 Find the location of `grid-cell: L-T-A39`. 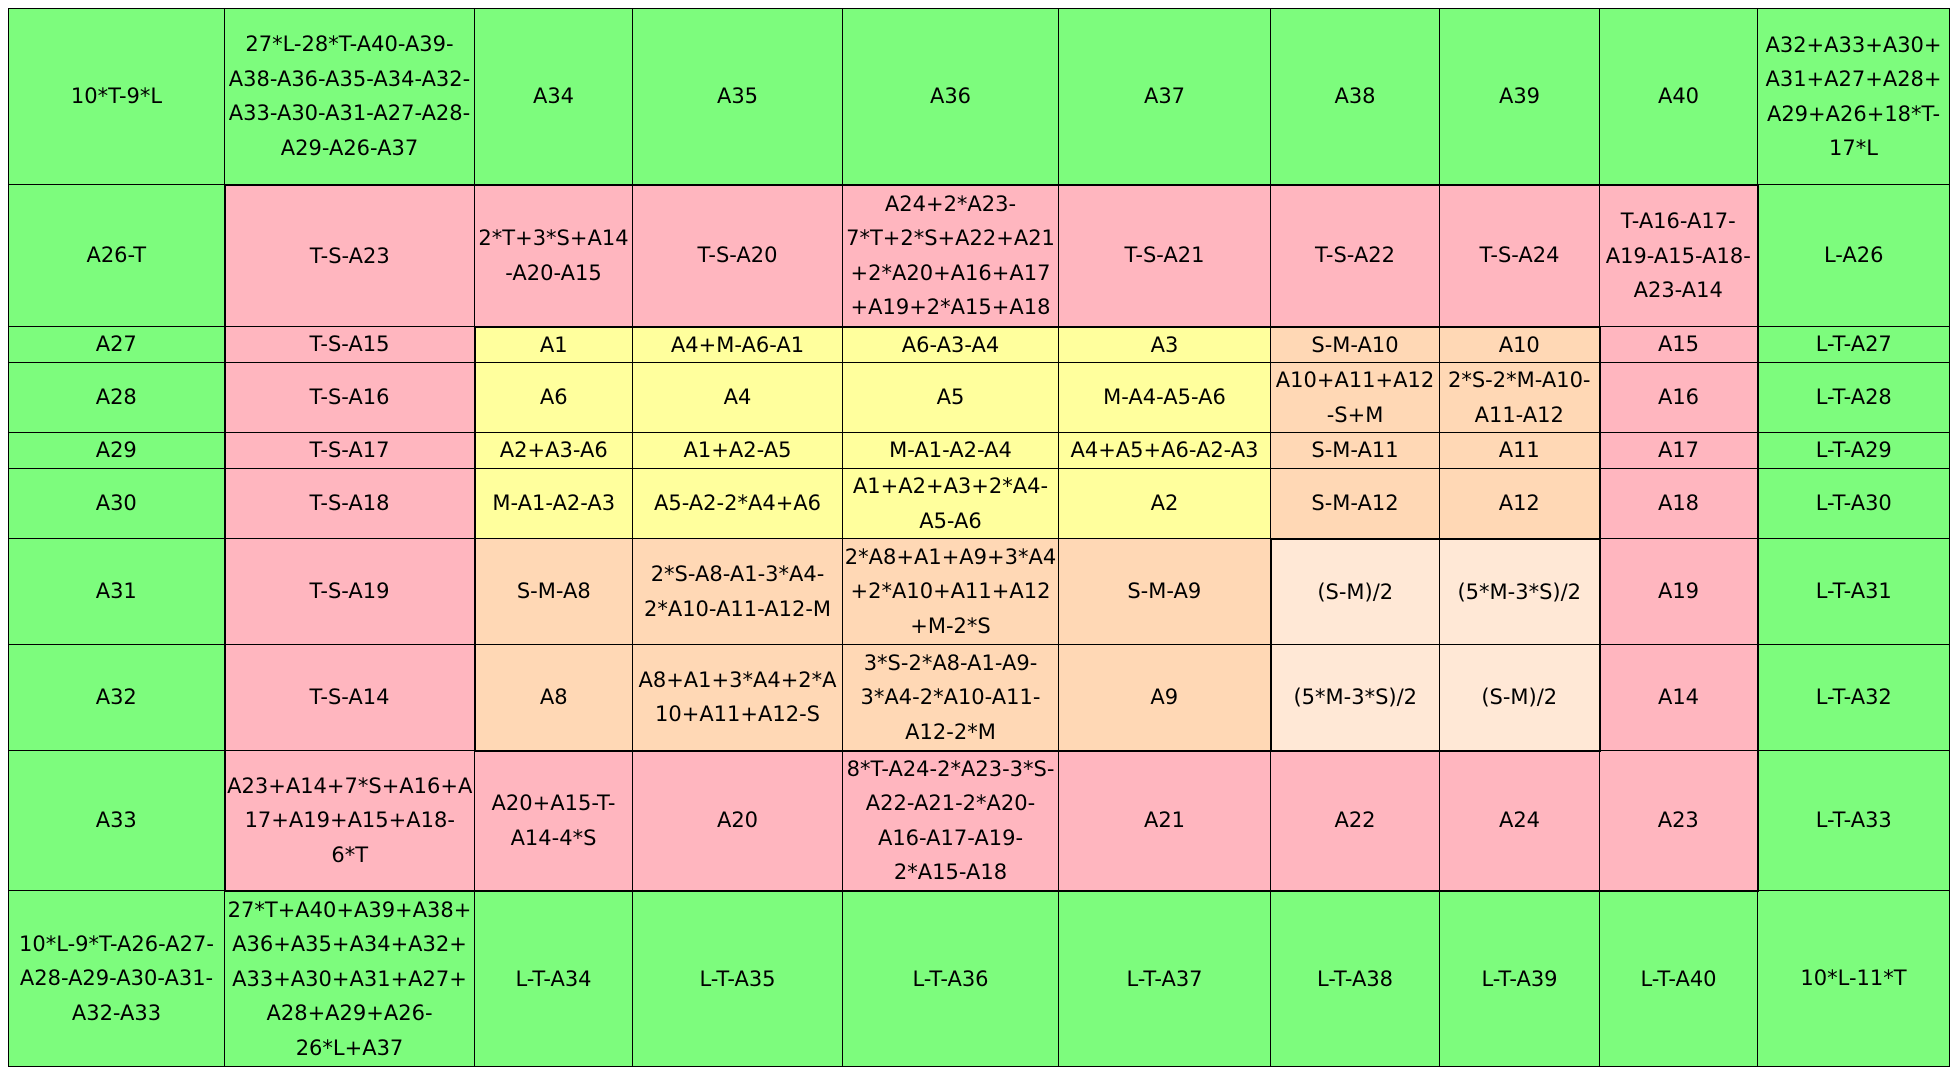

grid-cell: L-T-A39 is located at coordinates (1519, 978).